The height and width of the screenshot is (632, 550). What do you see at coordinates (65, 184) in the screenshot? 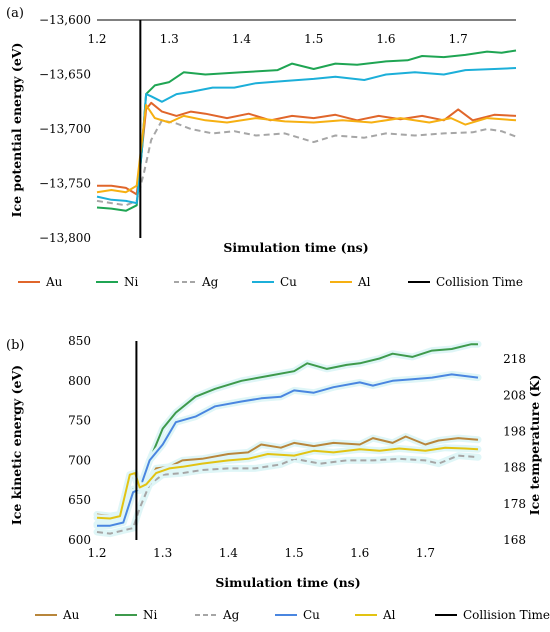
I see `y-tick-label: −13,750` at bounding box center [65, 184].